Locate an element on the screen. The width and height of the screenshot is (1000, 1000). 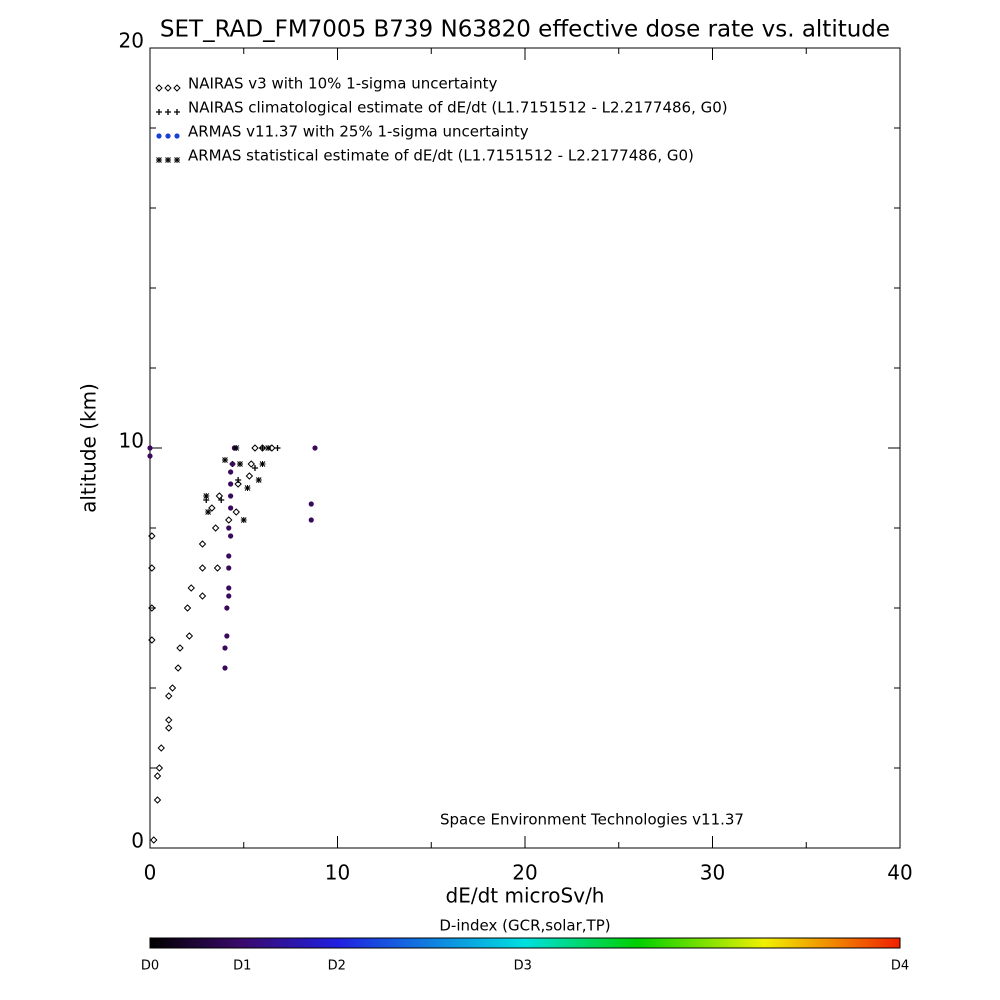
y-tick-label: 20 is located at coordinates (131, 41).